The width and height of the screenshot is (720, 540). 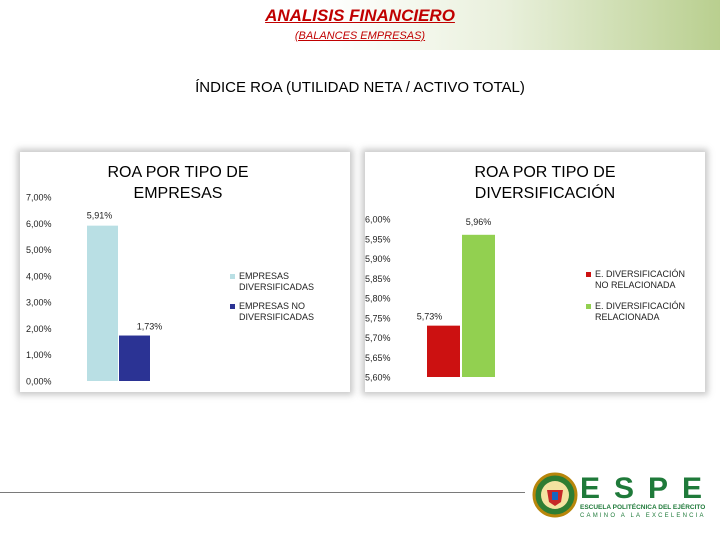 What do you see at coordinates (378, 358) in the screenshot?
I see `y-tick-label: 5,65%` at bounding box center [378, 358].